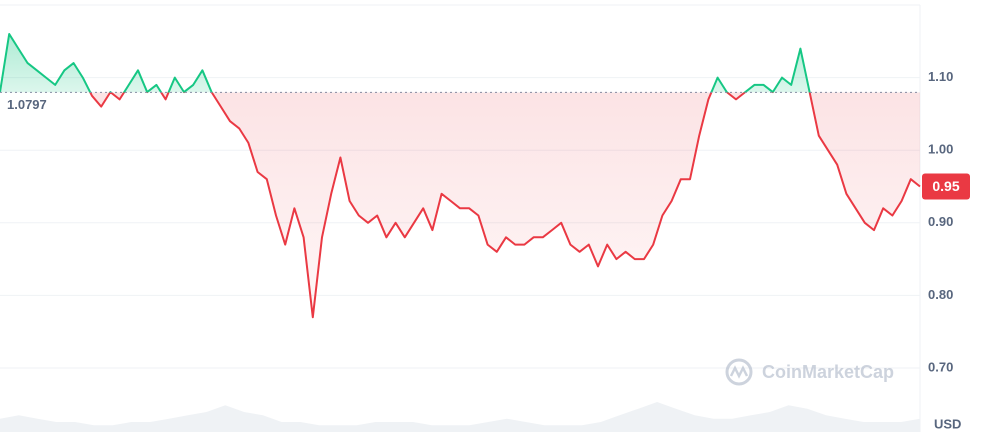  I want to click on y-tick-label: 1.10, so click(940, 76).